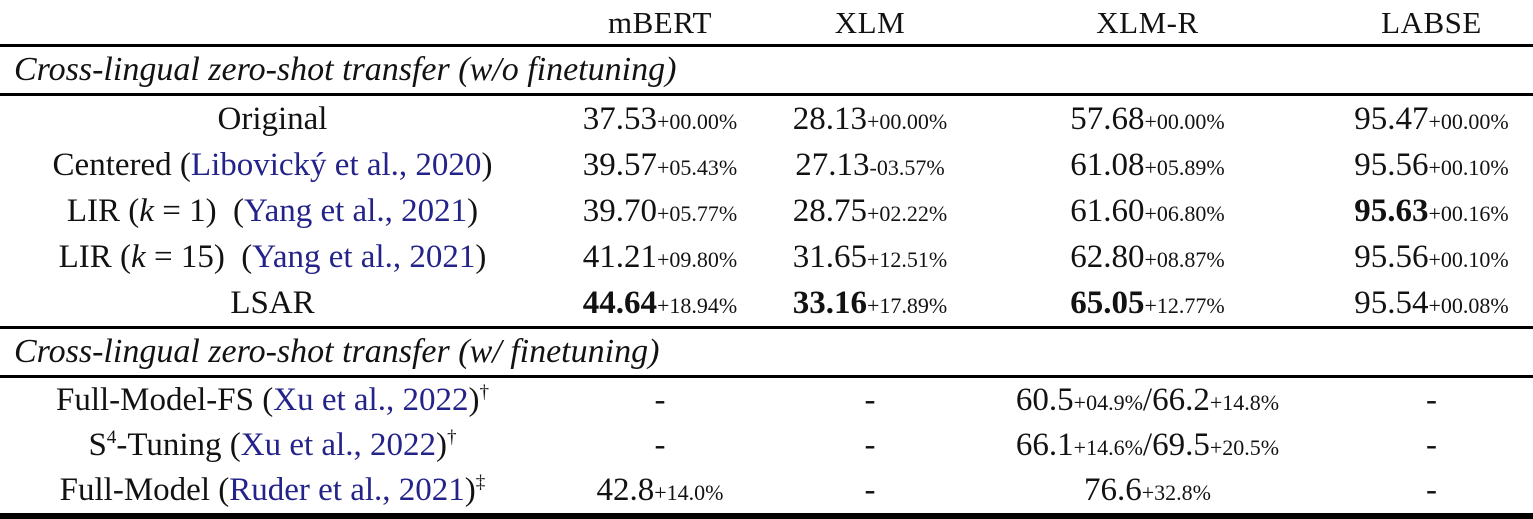 The image size is (1533, 519). Describe the element at coordinates (1113, 490) in the screenshot. I see `metric-value: 76.6` at that location.